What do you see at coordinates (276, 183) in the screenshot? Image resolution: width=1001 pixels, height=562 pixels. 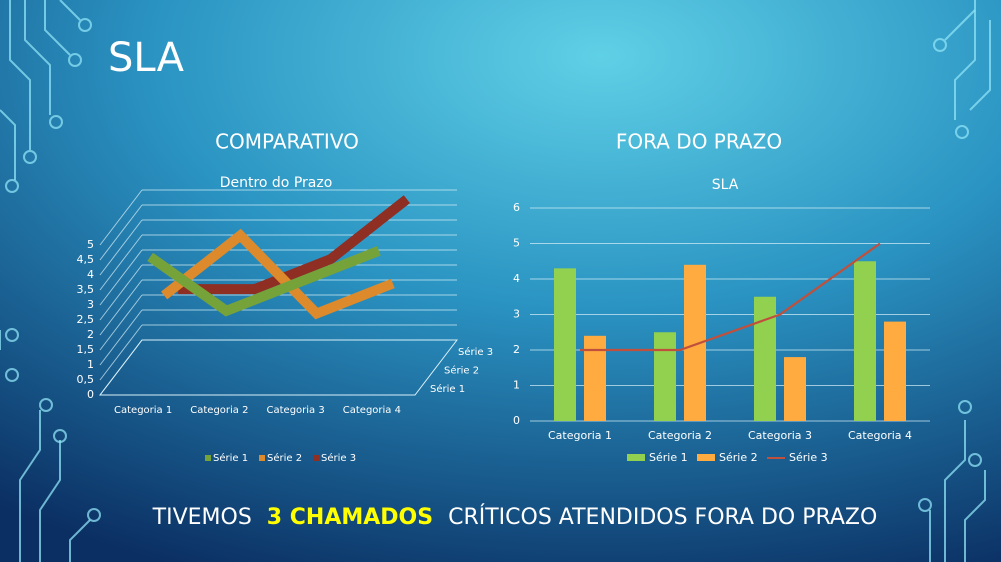 I see `chart-title: Dentro do Prazo` at bounding box center [276, 183].